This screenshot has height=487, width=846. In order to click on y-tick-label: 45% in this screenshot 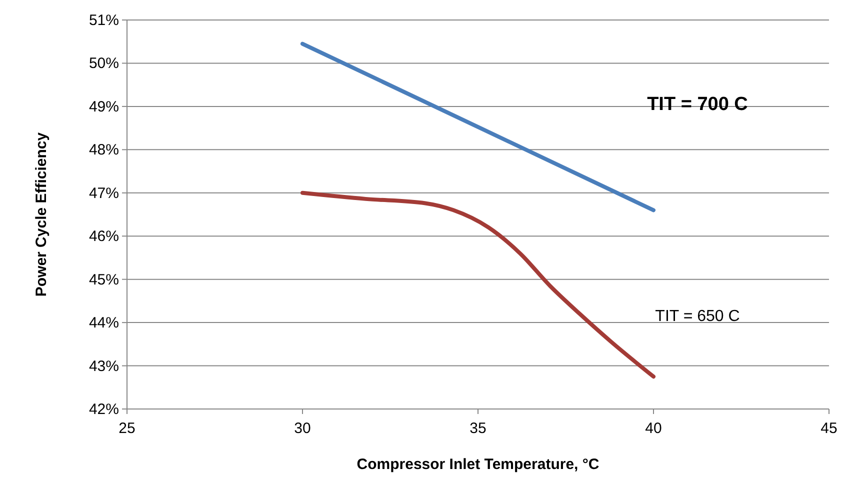, I will do `click(103, 279)`.